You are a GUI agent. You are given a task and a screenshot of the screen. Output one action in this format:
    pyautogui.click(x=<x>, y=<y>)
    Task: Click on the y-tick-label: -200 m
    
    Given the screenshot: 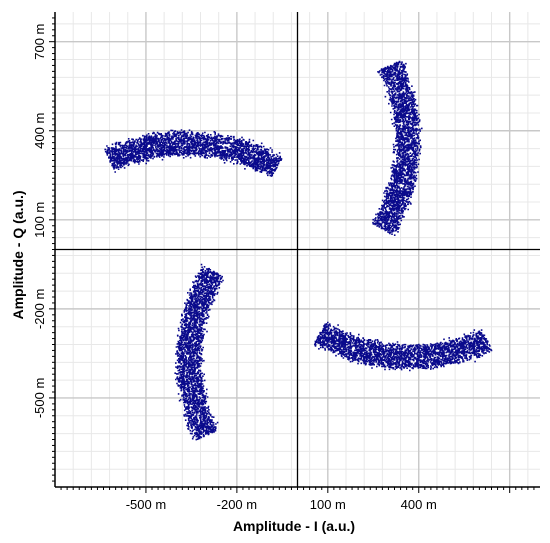 What is the action you would take?
    pyautogui.click(x=39, y=309)
    